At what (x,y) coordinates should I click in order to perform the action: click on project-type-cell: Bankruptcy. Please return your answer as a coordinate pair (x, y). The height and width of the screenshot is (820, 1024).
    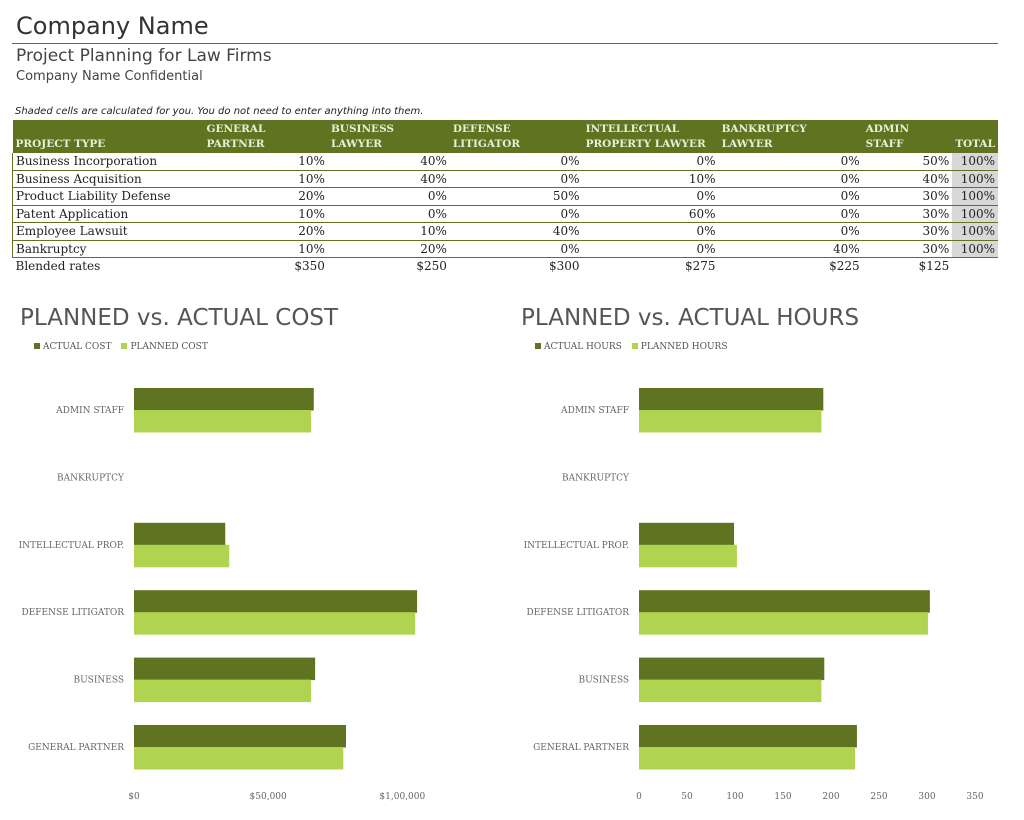
    Looking at the image, I should click on (108, 249).